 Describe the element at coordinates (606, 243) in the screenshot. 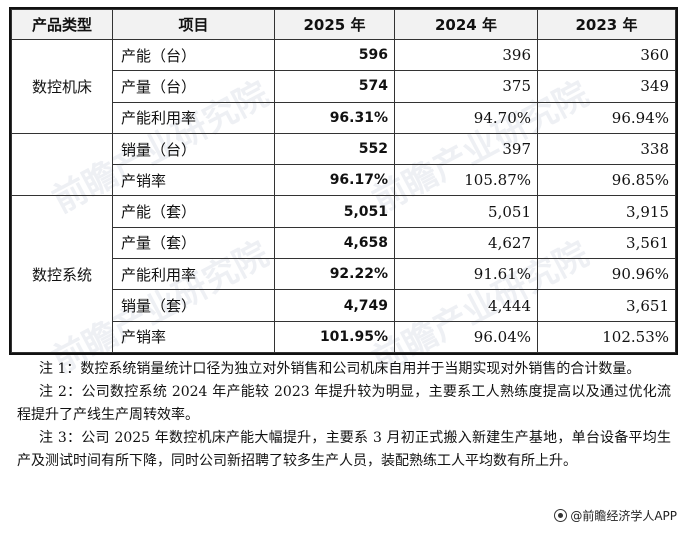

I see `value-2023: 3,561` at that location.